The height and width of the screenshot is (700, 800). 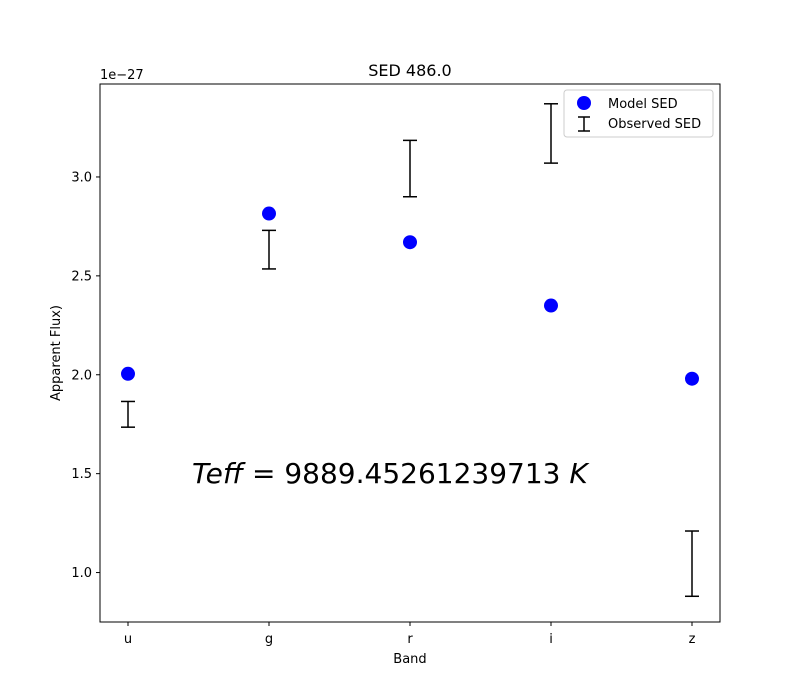 What do you see at coordinates (128, 639) in the screenshot?
I see `x-tick-label: u` at bounding box center [128, 639].